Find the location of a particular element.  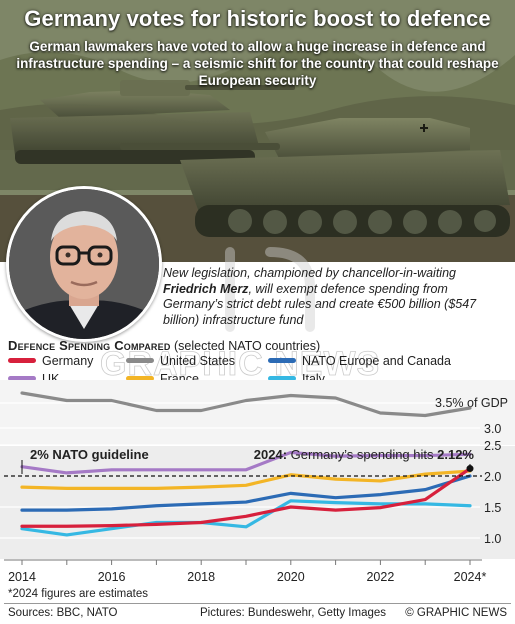

portrait-photo is located at coordinates (84, 264).